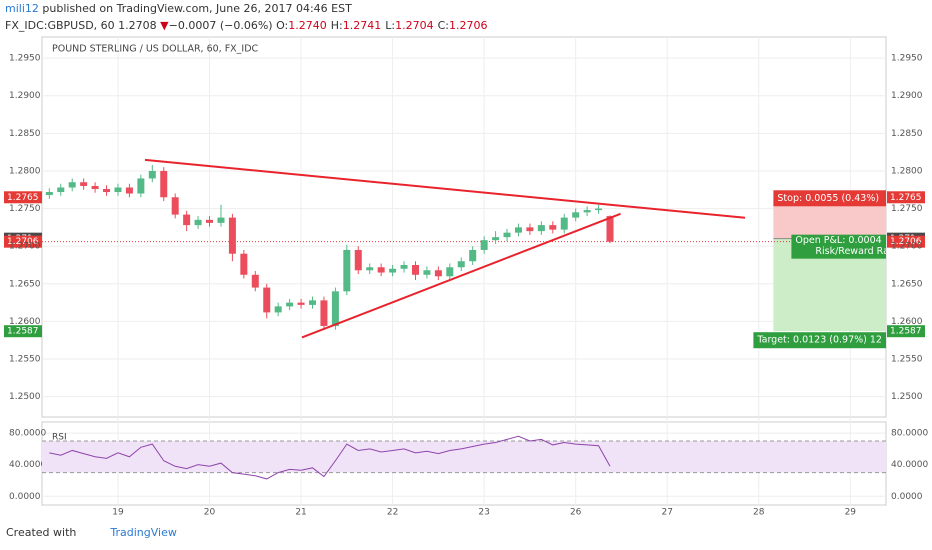 This screenshot has height=550, width=932. Describe the element at coordinates (483, 513) in the screenshot. I see `x-tick-label: 23` at that location.